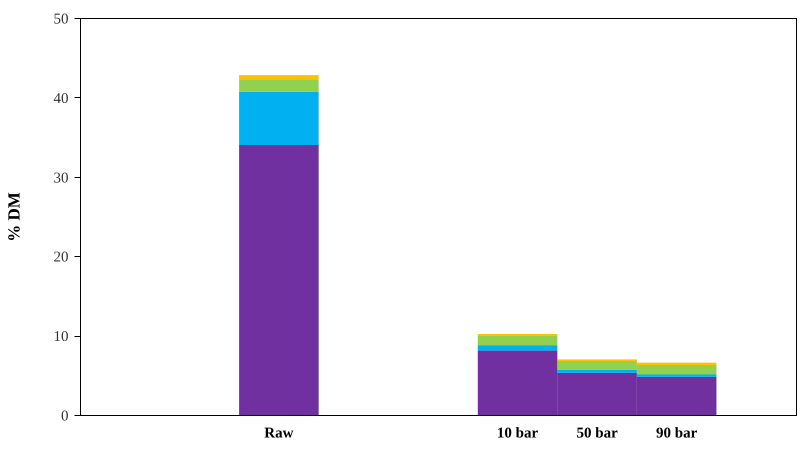 The width and height of the screenshot is (804, 451). What do you see at coordinates (64, 416) in the screenshot?
I see `y-tick-label: 0` at bounding box center [64, 416].